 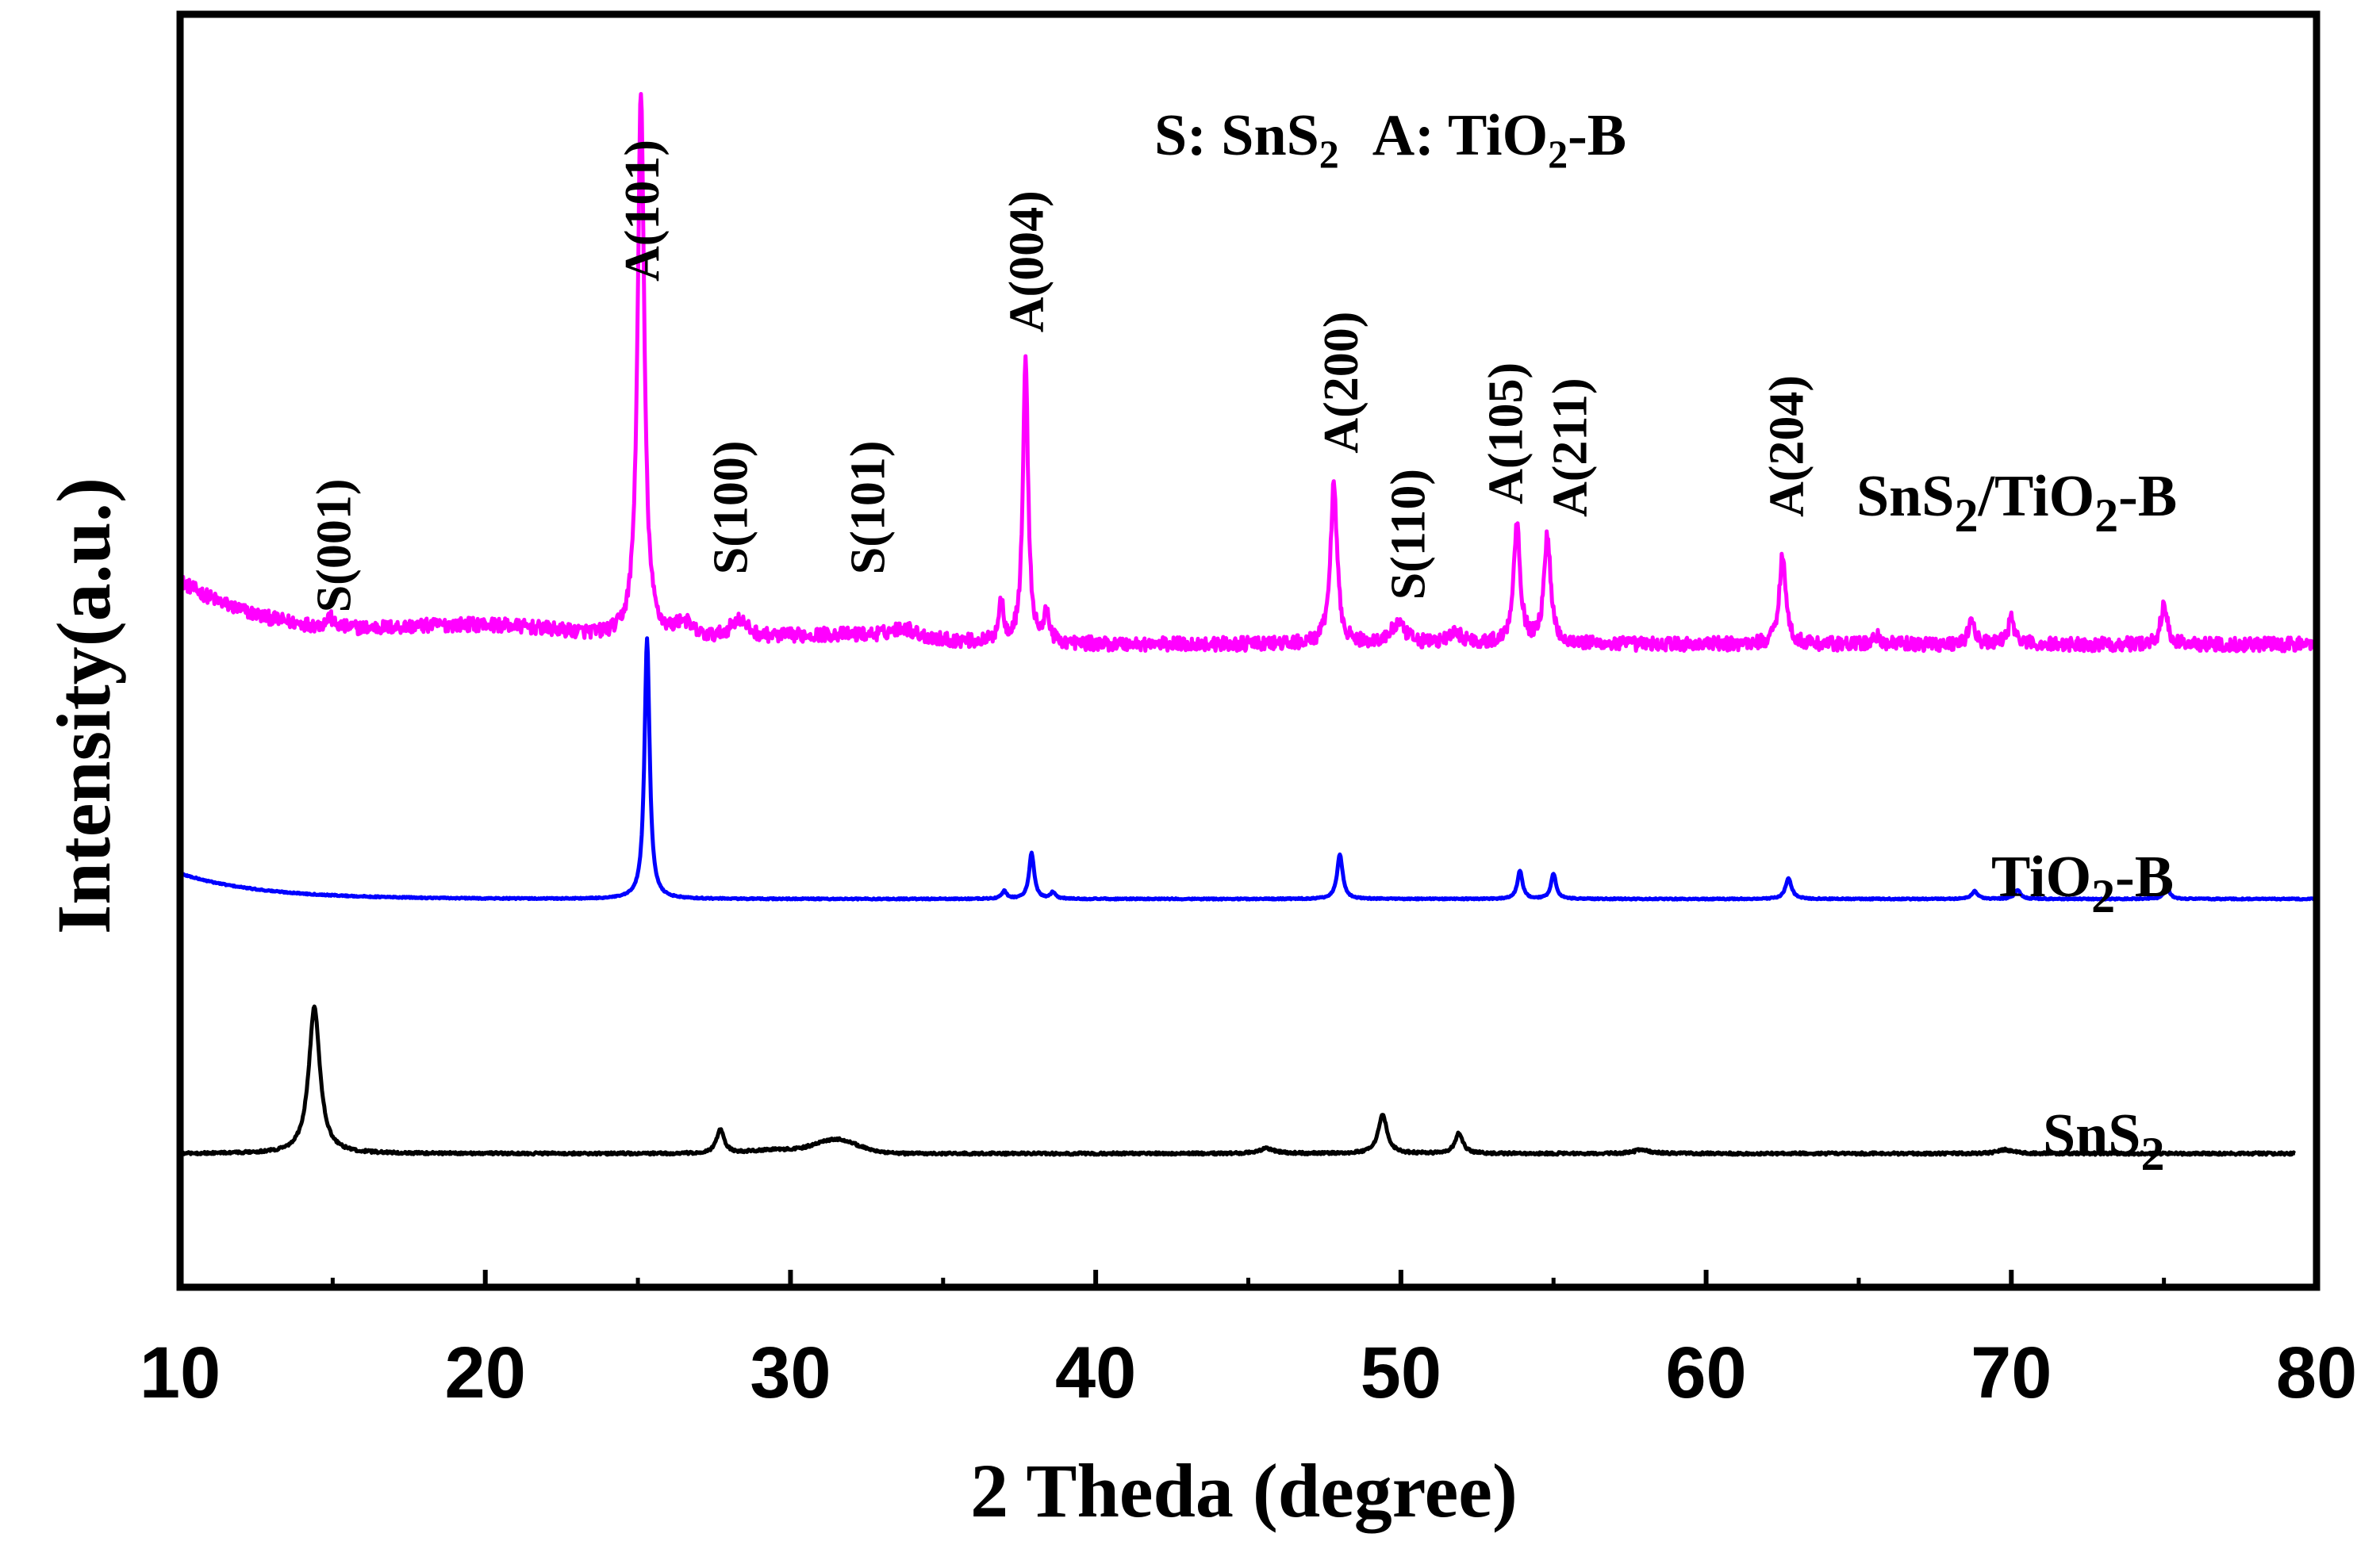 What do you see at coordinates (1244, 1490) in the screenshot?
I see `x-axis-label: 2 Theda (degree)` at bounding box center [1244, 1490].